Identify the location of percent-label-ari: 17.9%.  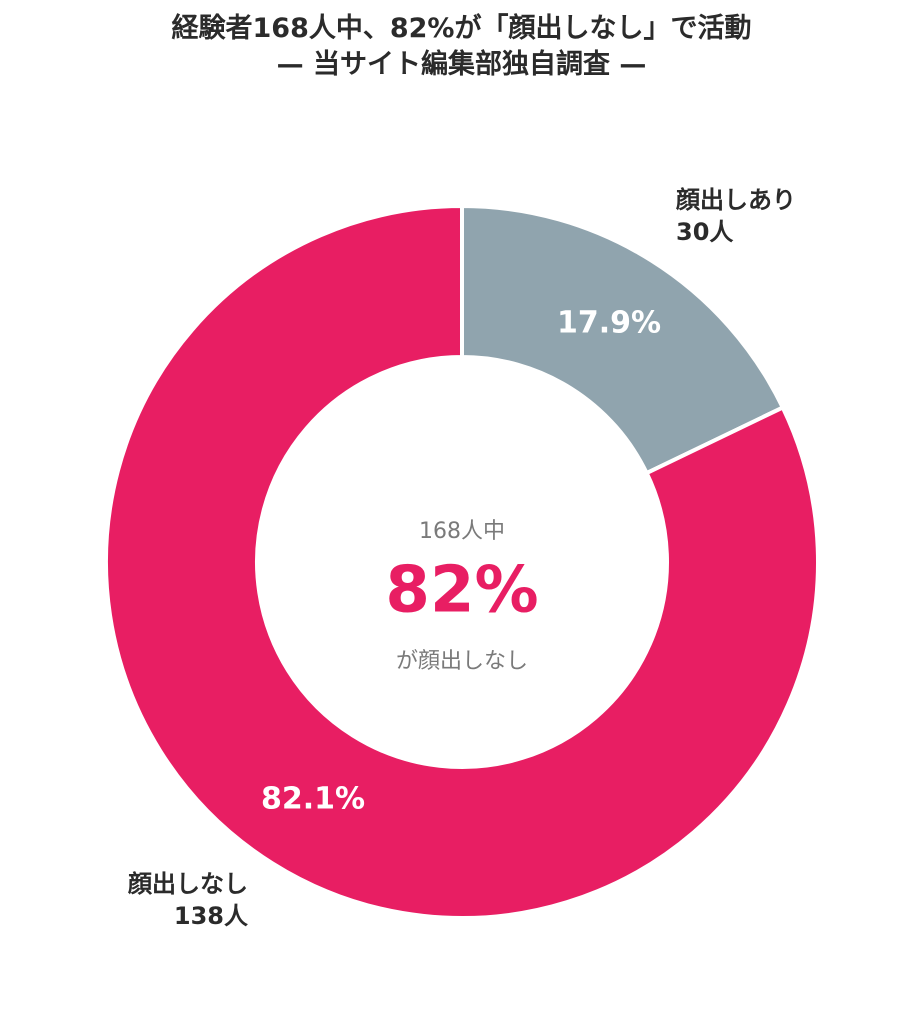
(609, 323).